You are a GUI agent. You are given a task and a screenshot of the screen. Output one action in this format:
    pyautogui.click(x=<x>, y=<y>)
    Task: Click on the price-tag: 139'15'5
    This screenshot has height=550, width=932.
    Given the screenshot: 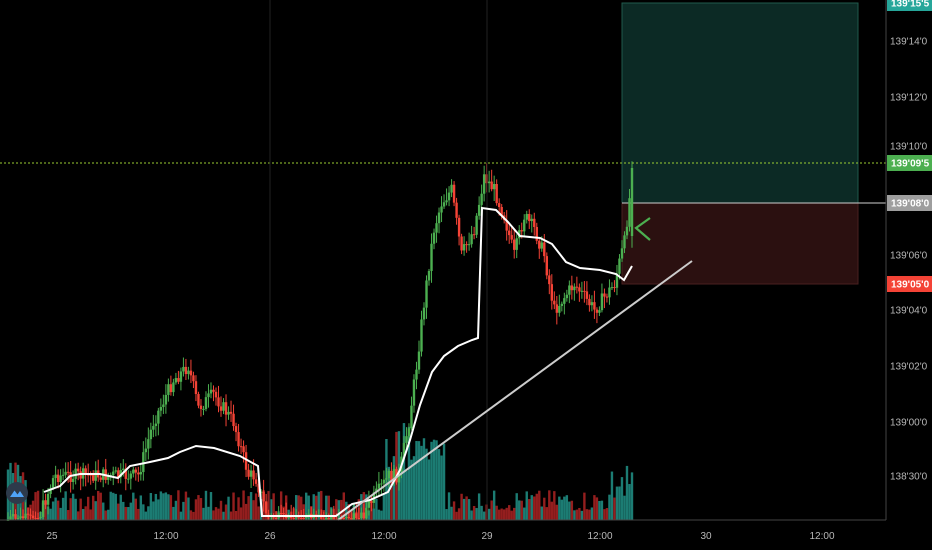 What is the action you would take?
    pyautogui.click(x=909, y=5)
    